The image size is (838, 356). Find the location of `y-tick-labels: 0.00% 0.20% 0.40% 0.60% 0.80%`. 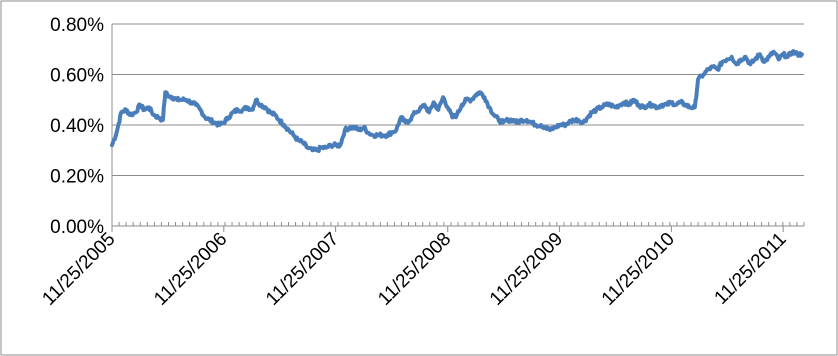

y-tick-labels: 0.00% 0.20% 0.40% 0.60% 0.80% is located at coordinates (77, 126).